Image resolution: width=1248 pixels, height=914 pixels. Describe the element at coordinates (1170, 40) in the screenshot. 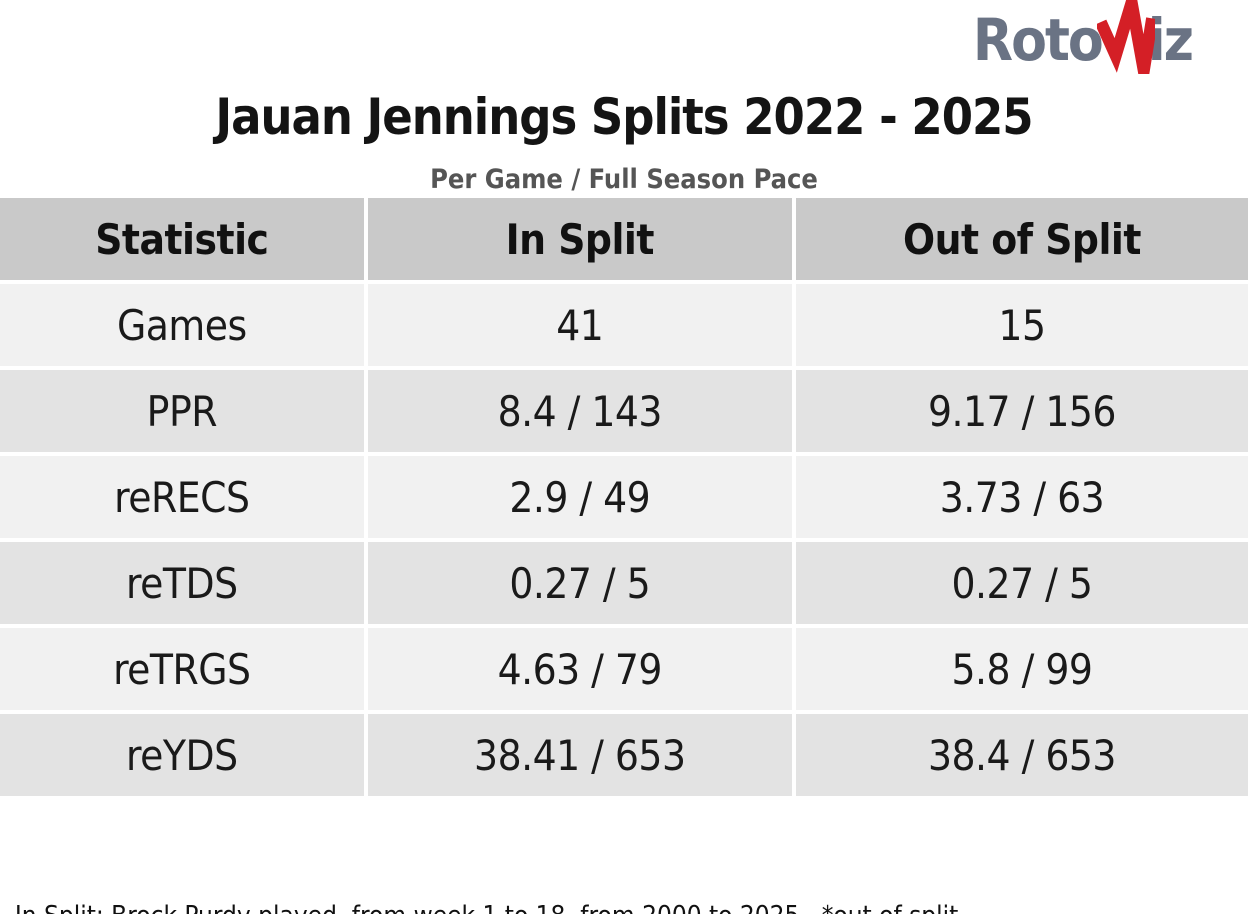

I see `logo-text-iz: iz` at that location.